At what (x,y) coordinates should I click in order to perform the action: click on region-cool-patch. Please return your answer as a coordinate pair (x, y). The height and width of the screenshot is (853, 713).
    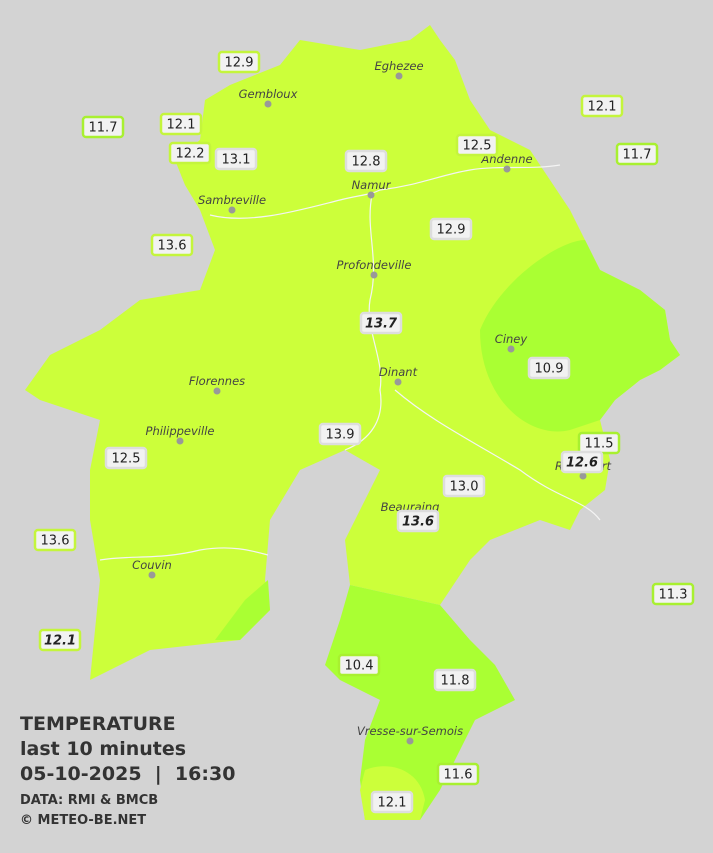
    Looking at the image, I should click on (242, 610).